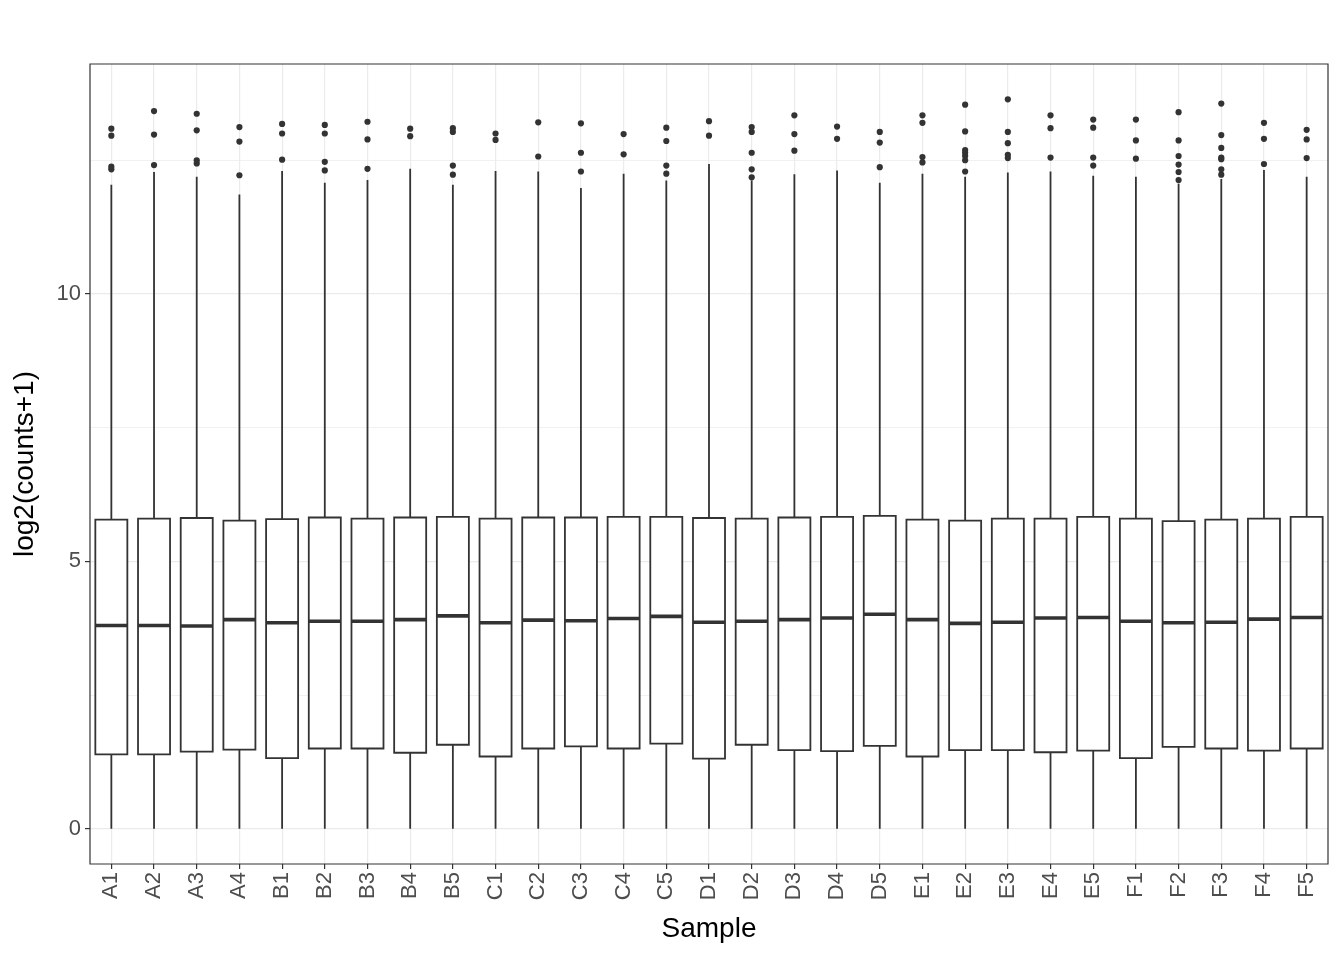  I want to click on y-tick-label: 5, so click(74, 560).